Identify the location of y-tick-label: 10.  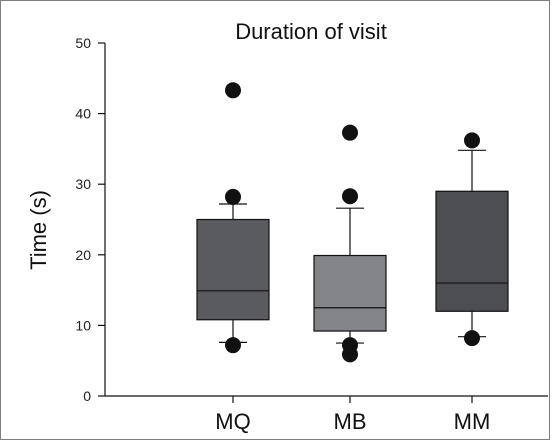
(83, 325).